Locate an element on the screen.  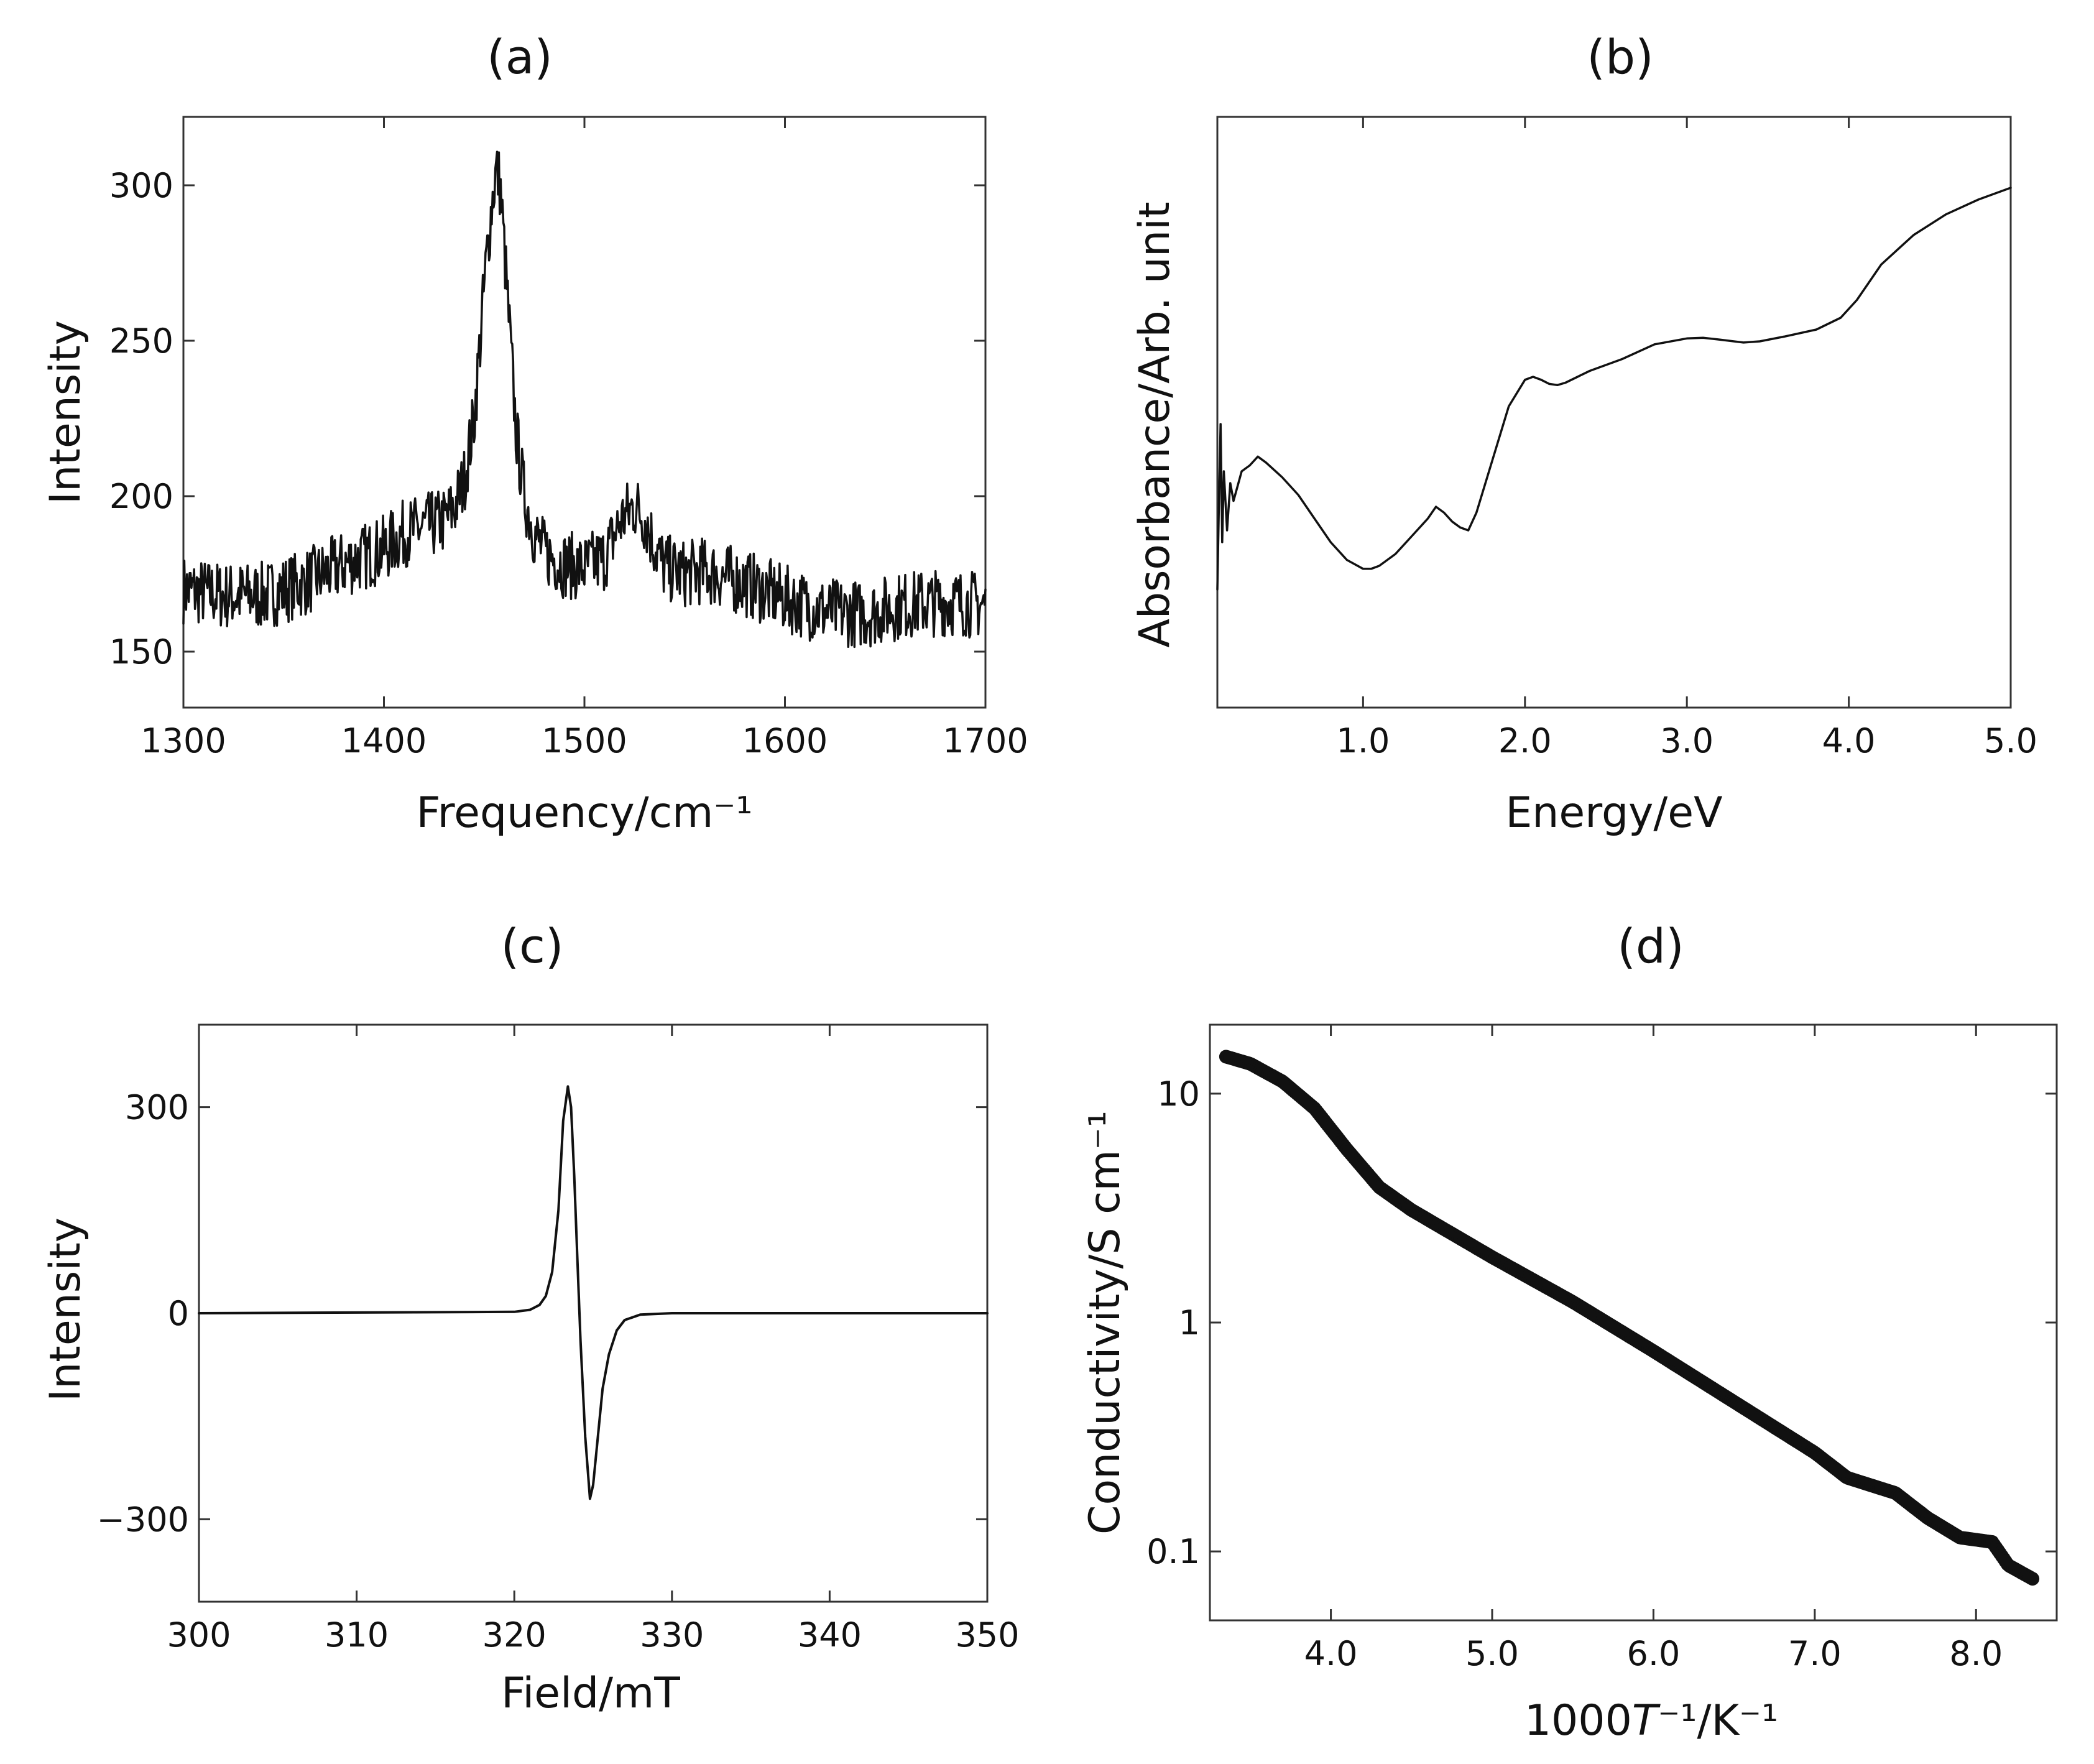
chart-a-series-line is located at coordinates (584, 399).